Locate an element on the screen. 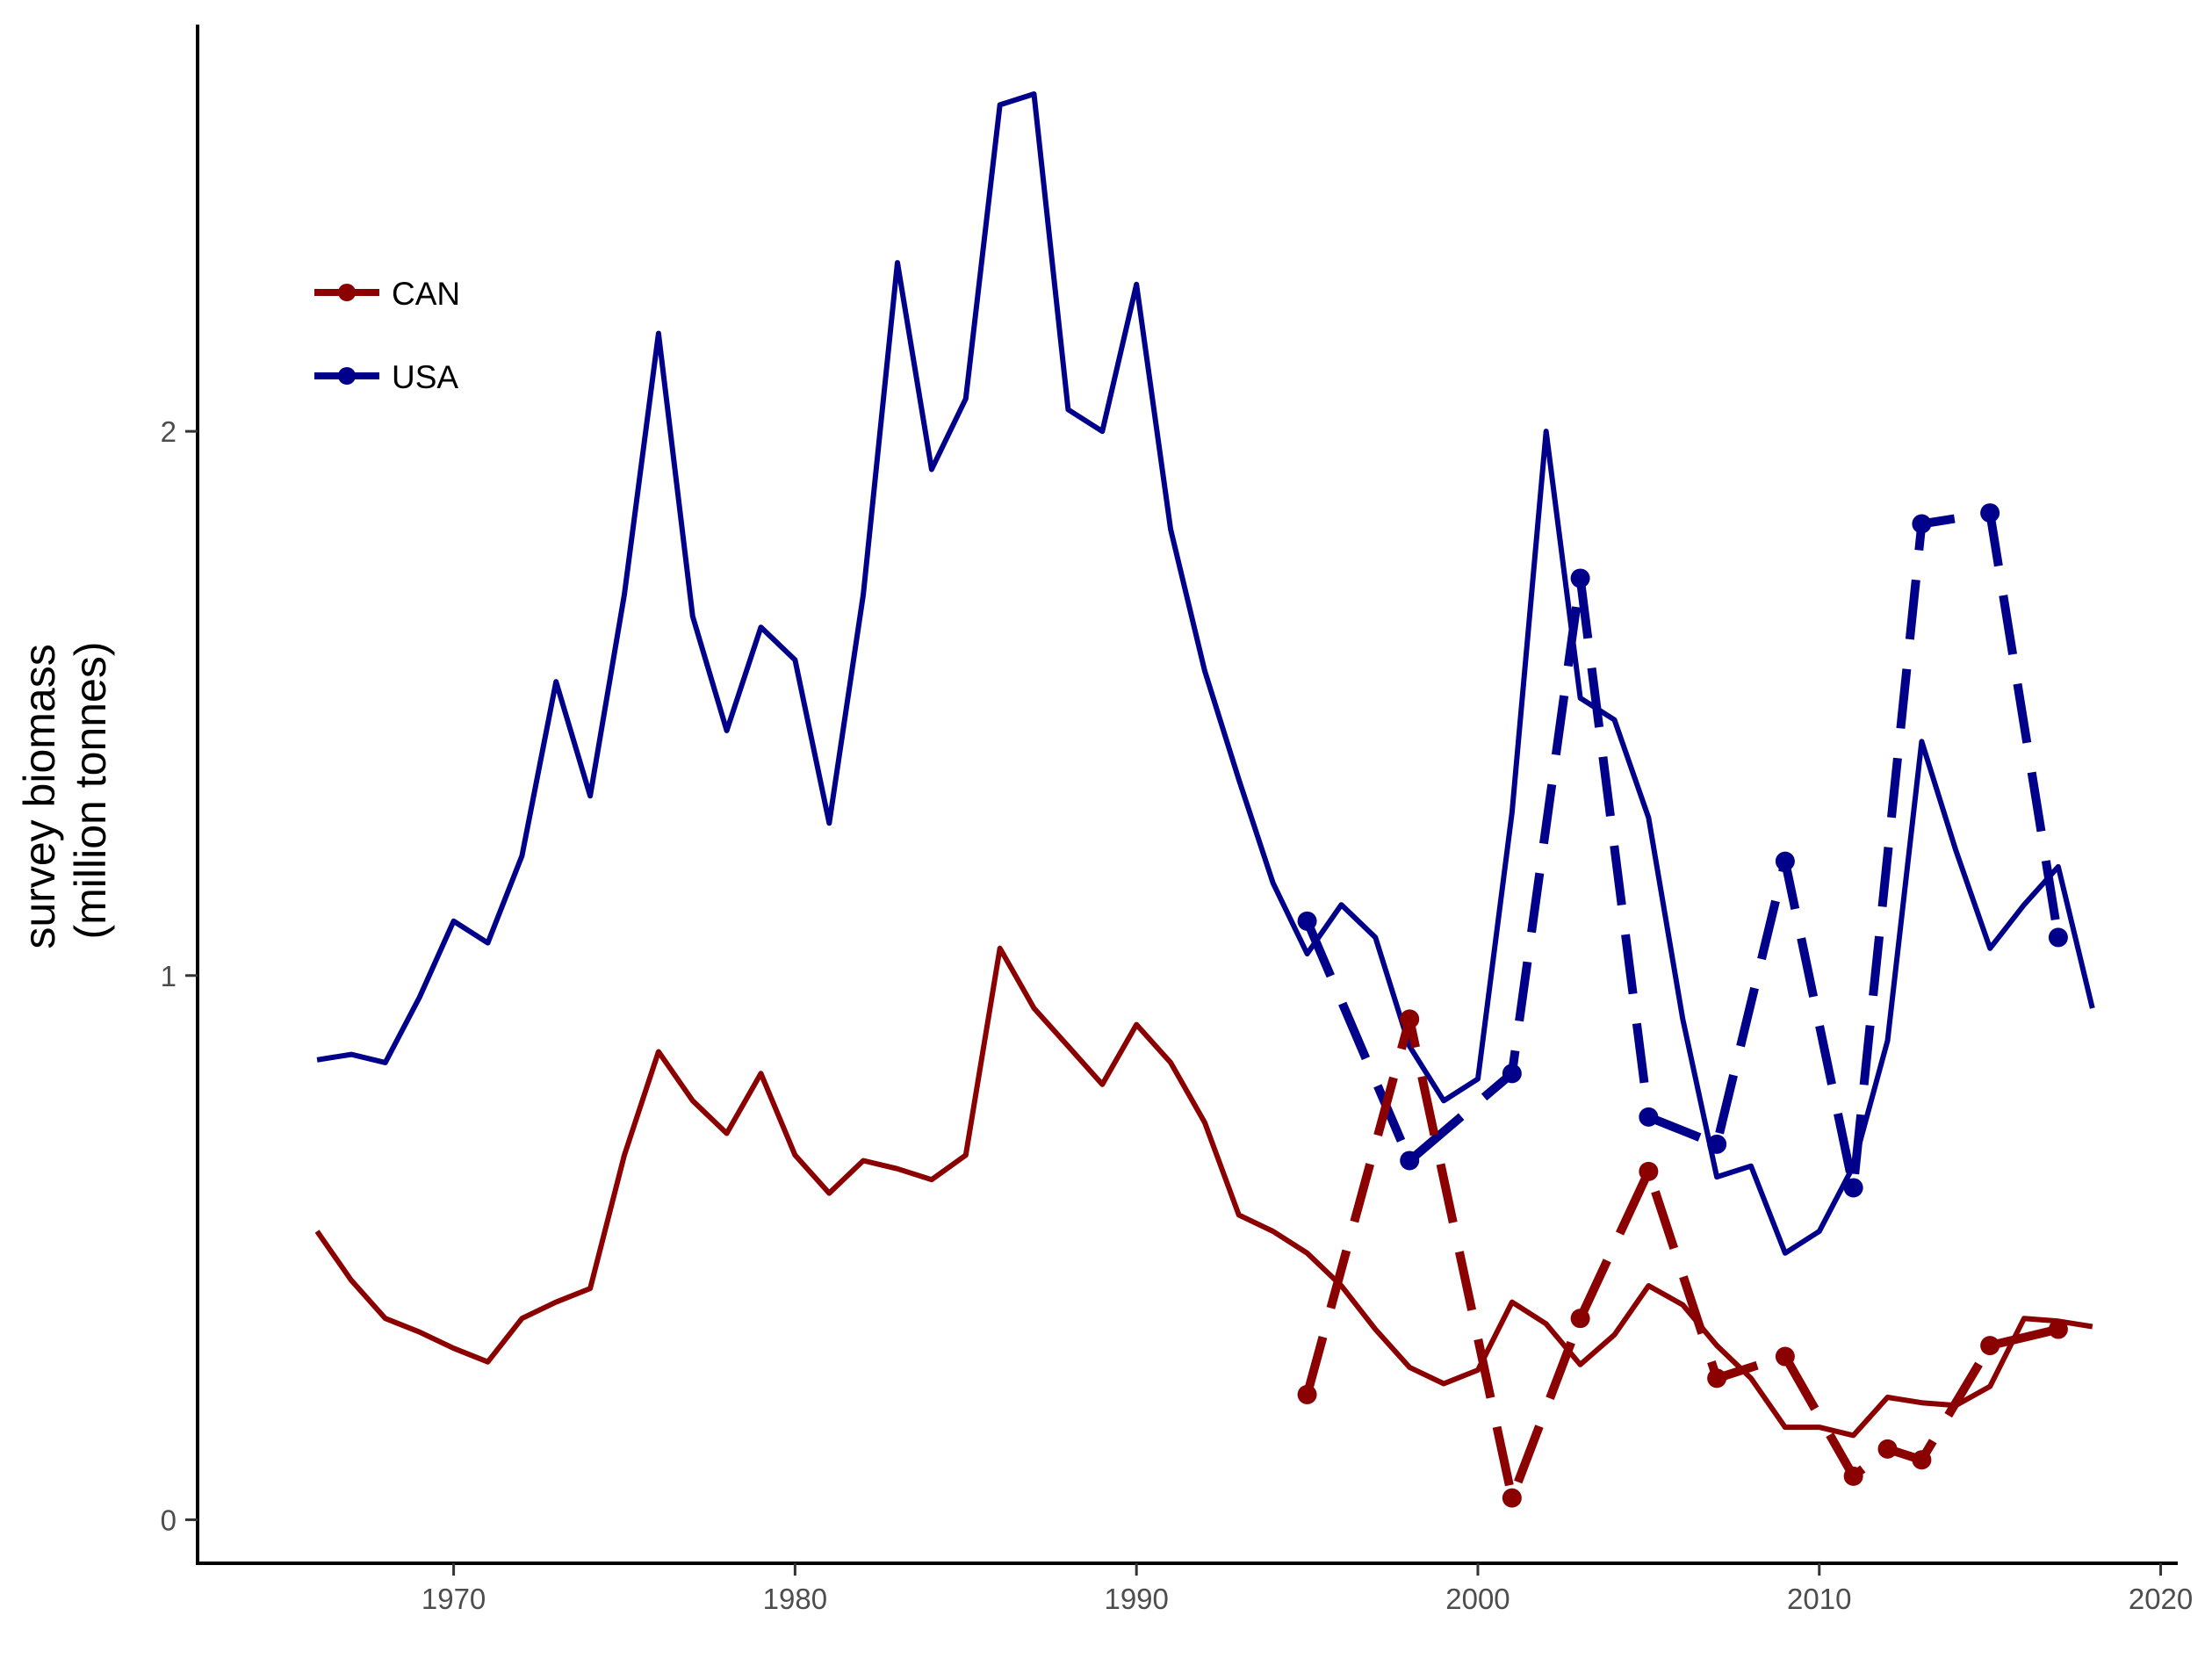 The image size is (2212, 1659). usa-point-1998 is located at coordinates (1410, 1160).